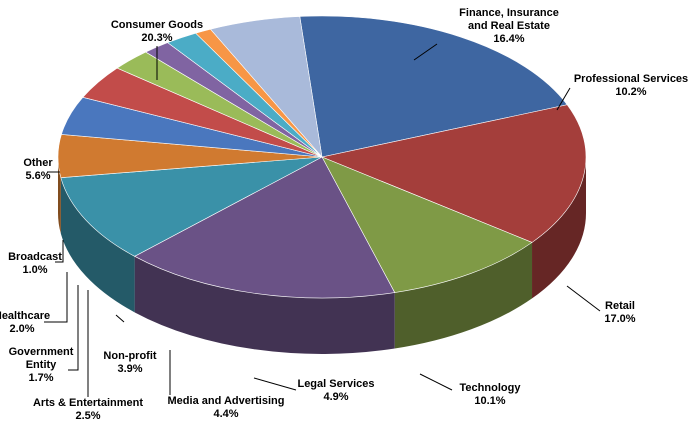  I want to click on label-broadcast: Broadcast 1.0%, so click(35, 263).